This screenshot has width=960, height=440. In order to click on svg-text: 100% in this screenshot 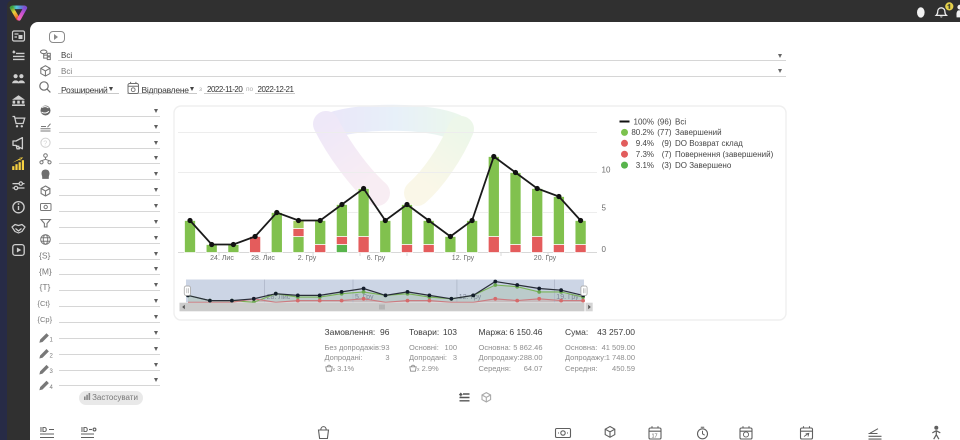, I will do `click(644, 121)`.